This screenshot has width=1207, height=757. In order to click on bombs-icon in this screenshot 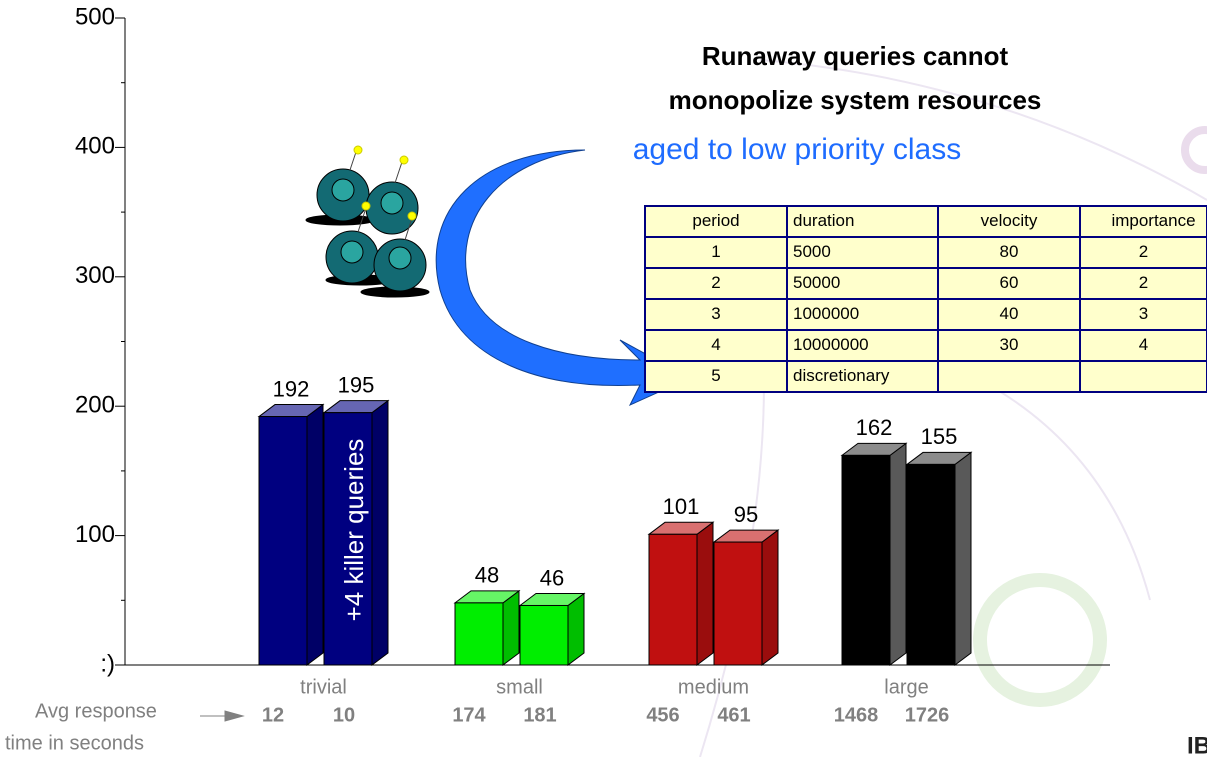, I will do `click(367, 221)`.